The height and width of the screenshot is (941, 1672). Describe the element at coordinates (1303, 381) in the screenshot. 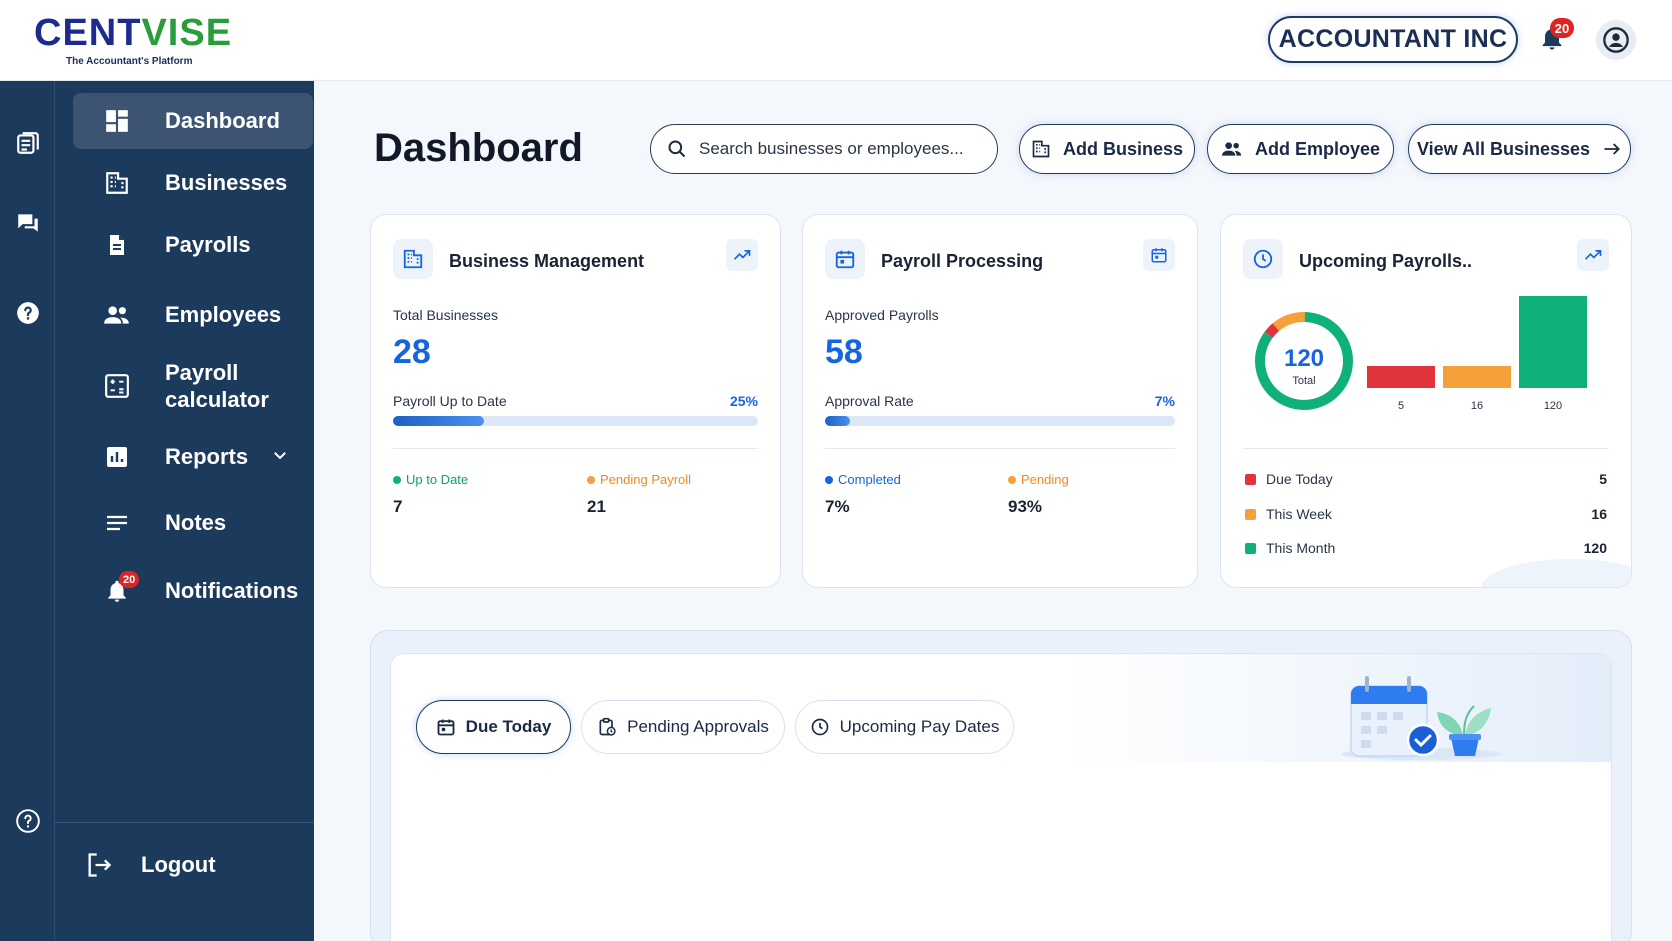

I see `donut-label: Total` at that location.